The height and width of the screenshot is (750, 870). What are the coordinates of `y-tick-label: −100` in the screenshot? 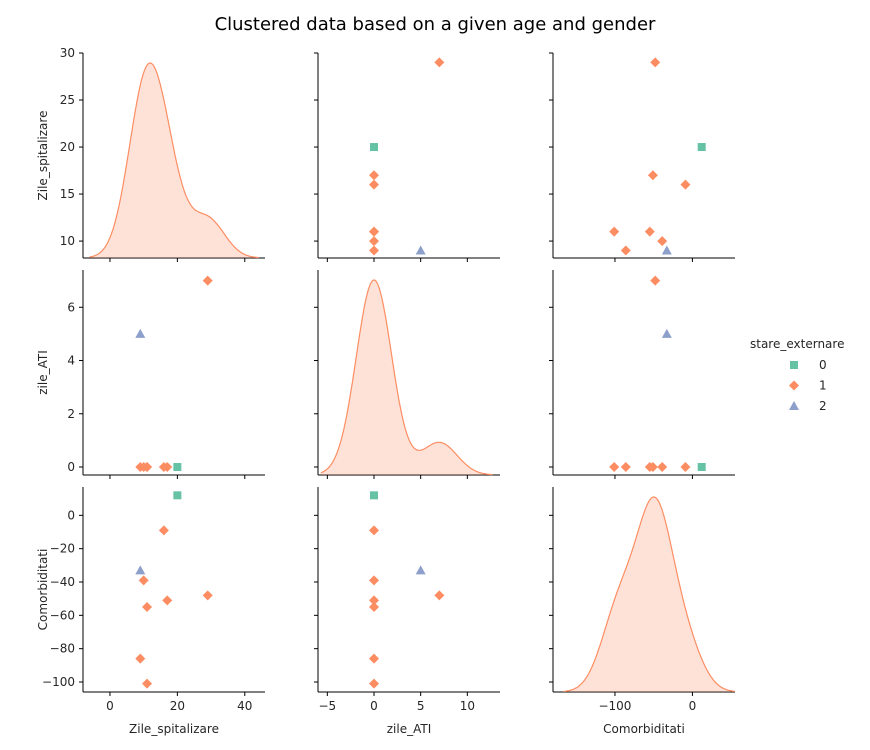 It's located at (58, 682).